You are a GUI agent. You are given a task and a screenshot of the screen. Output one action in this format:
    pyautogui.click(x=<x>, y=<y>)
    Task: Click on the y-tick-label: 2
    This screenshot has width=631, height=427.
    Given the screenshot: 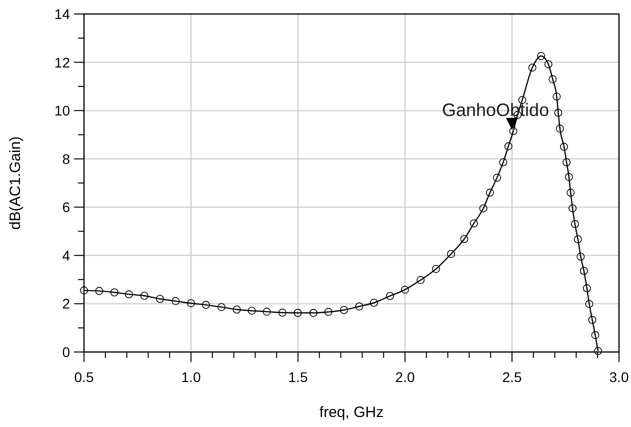 What is the action you would take?
    pyautogui.click(x=66, y=304)
    